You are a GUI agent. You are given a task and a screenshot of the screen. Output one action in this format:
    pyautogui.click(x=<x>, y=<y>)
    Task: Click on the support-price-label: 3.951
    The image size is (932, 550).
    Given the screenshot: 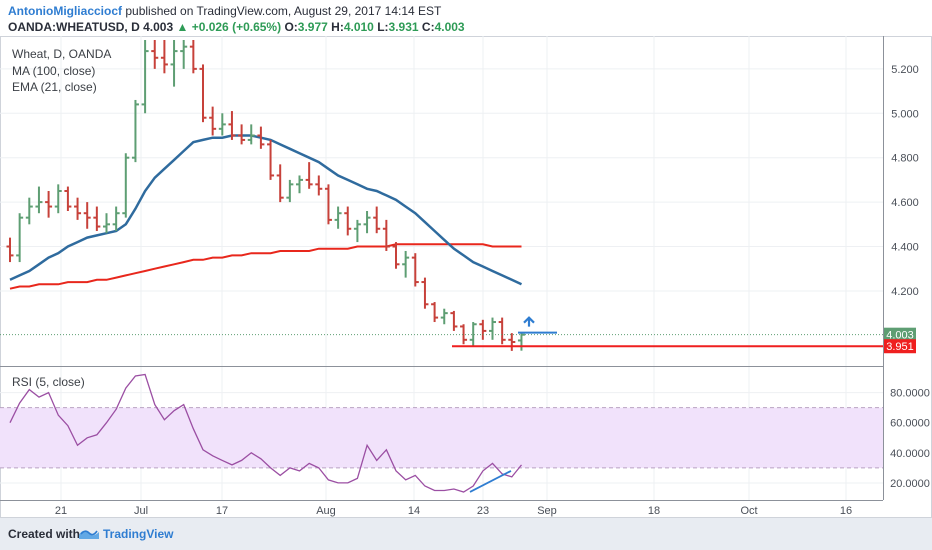 What is the action you would take?
    pyautogui.click(x=900, y=347)
    